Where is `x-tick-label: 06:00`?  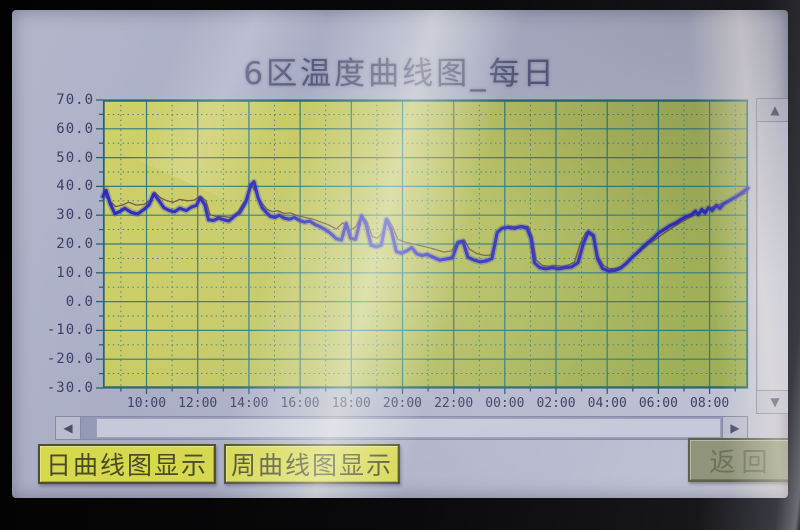 x-tick-label: 06:00 is located at coordinates (658, 403).